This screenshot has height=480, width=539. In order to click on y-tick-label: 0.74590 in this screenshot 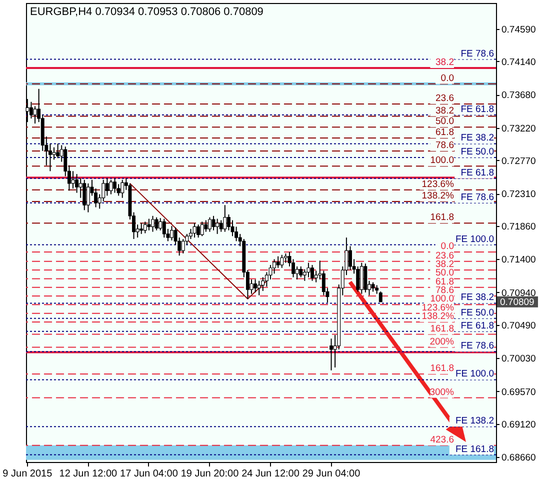, I will do `click(519, 30)`.